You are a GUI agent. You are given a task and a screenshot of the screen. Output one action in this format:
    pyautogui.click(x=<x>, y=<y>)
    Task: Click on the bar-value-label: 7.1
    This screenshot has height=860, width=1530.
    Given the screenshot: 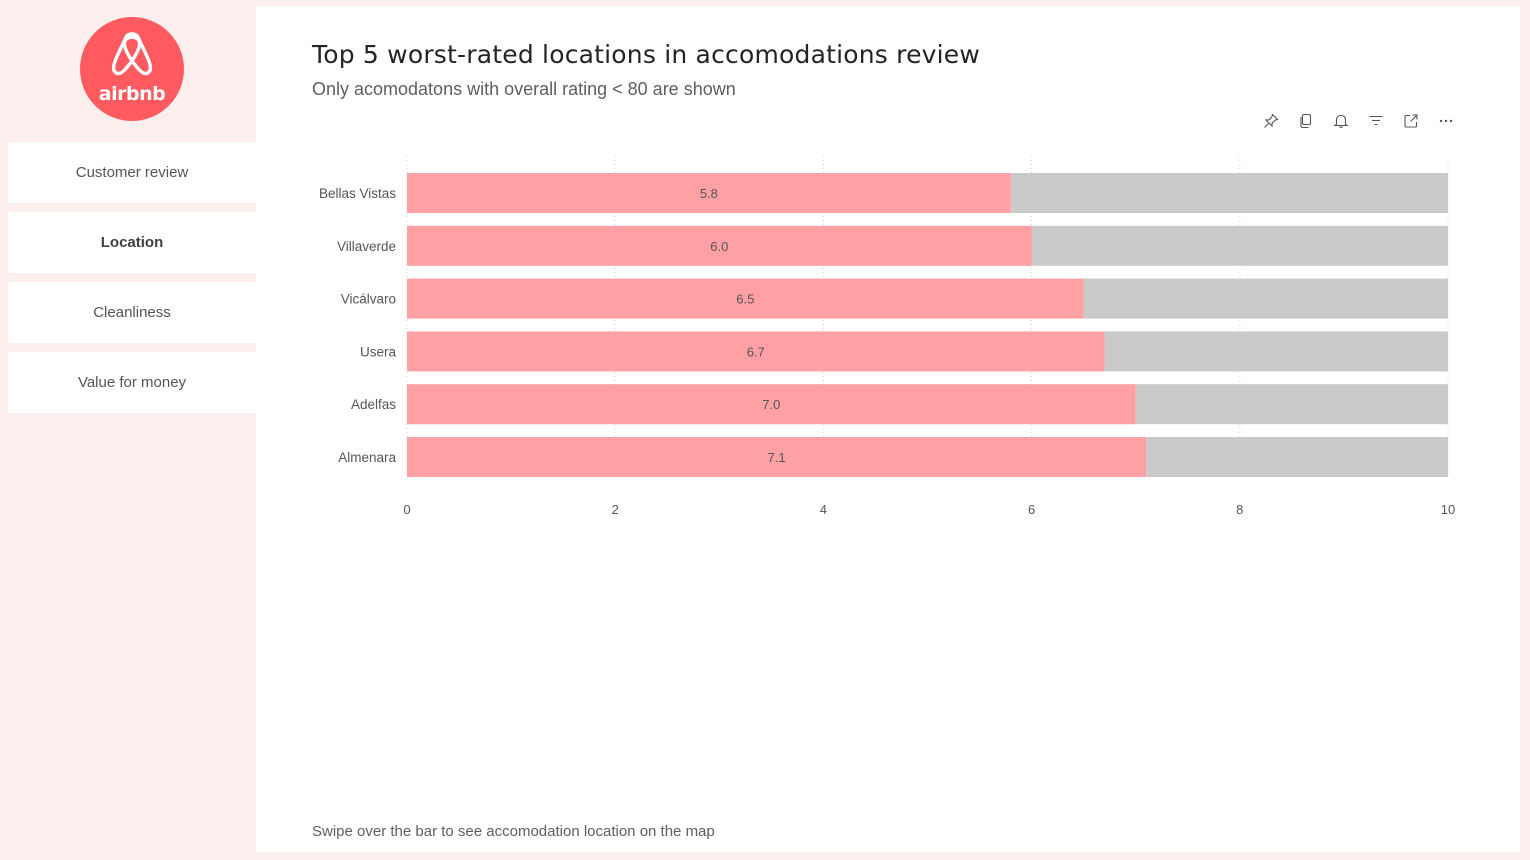 What is the action you would take?
    pyautogui.click(x=777, y=457)
    